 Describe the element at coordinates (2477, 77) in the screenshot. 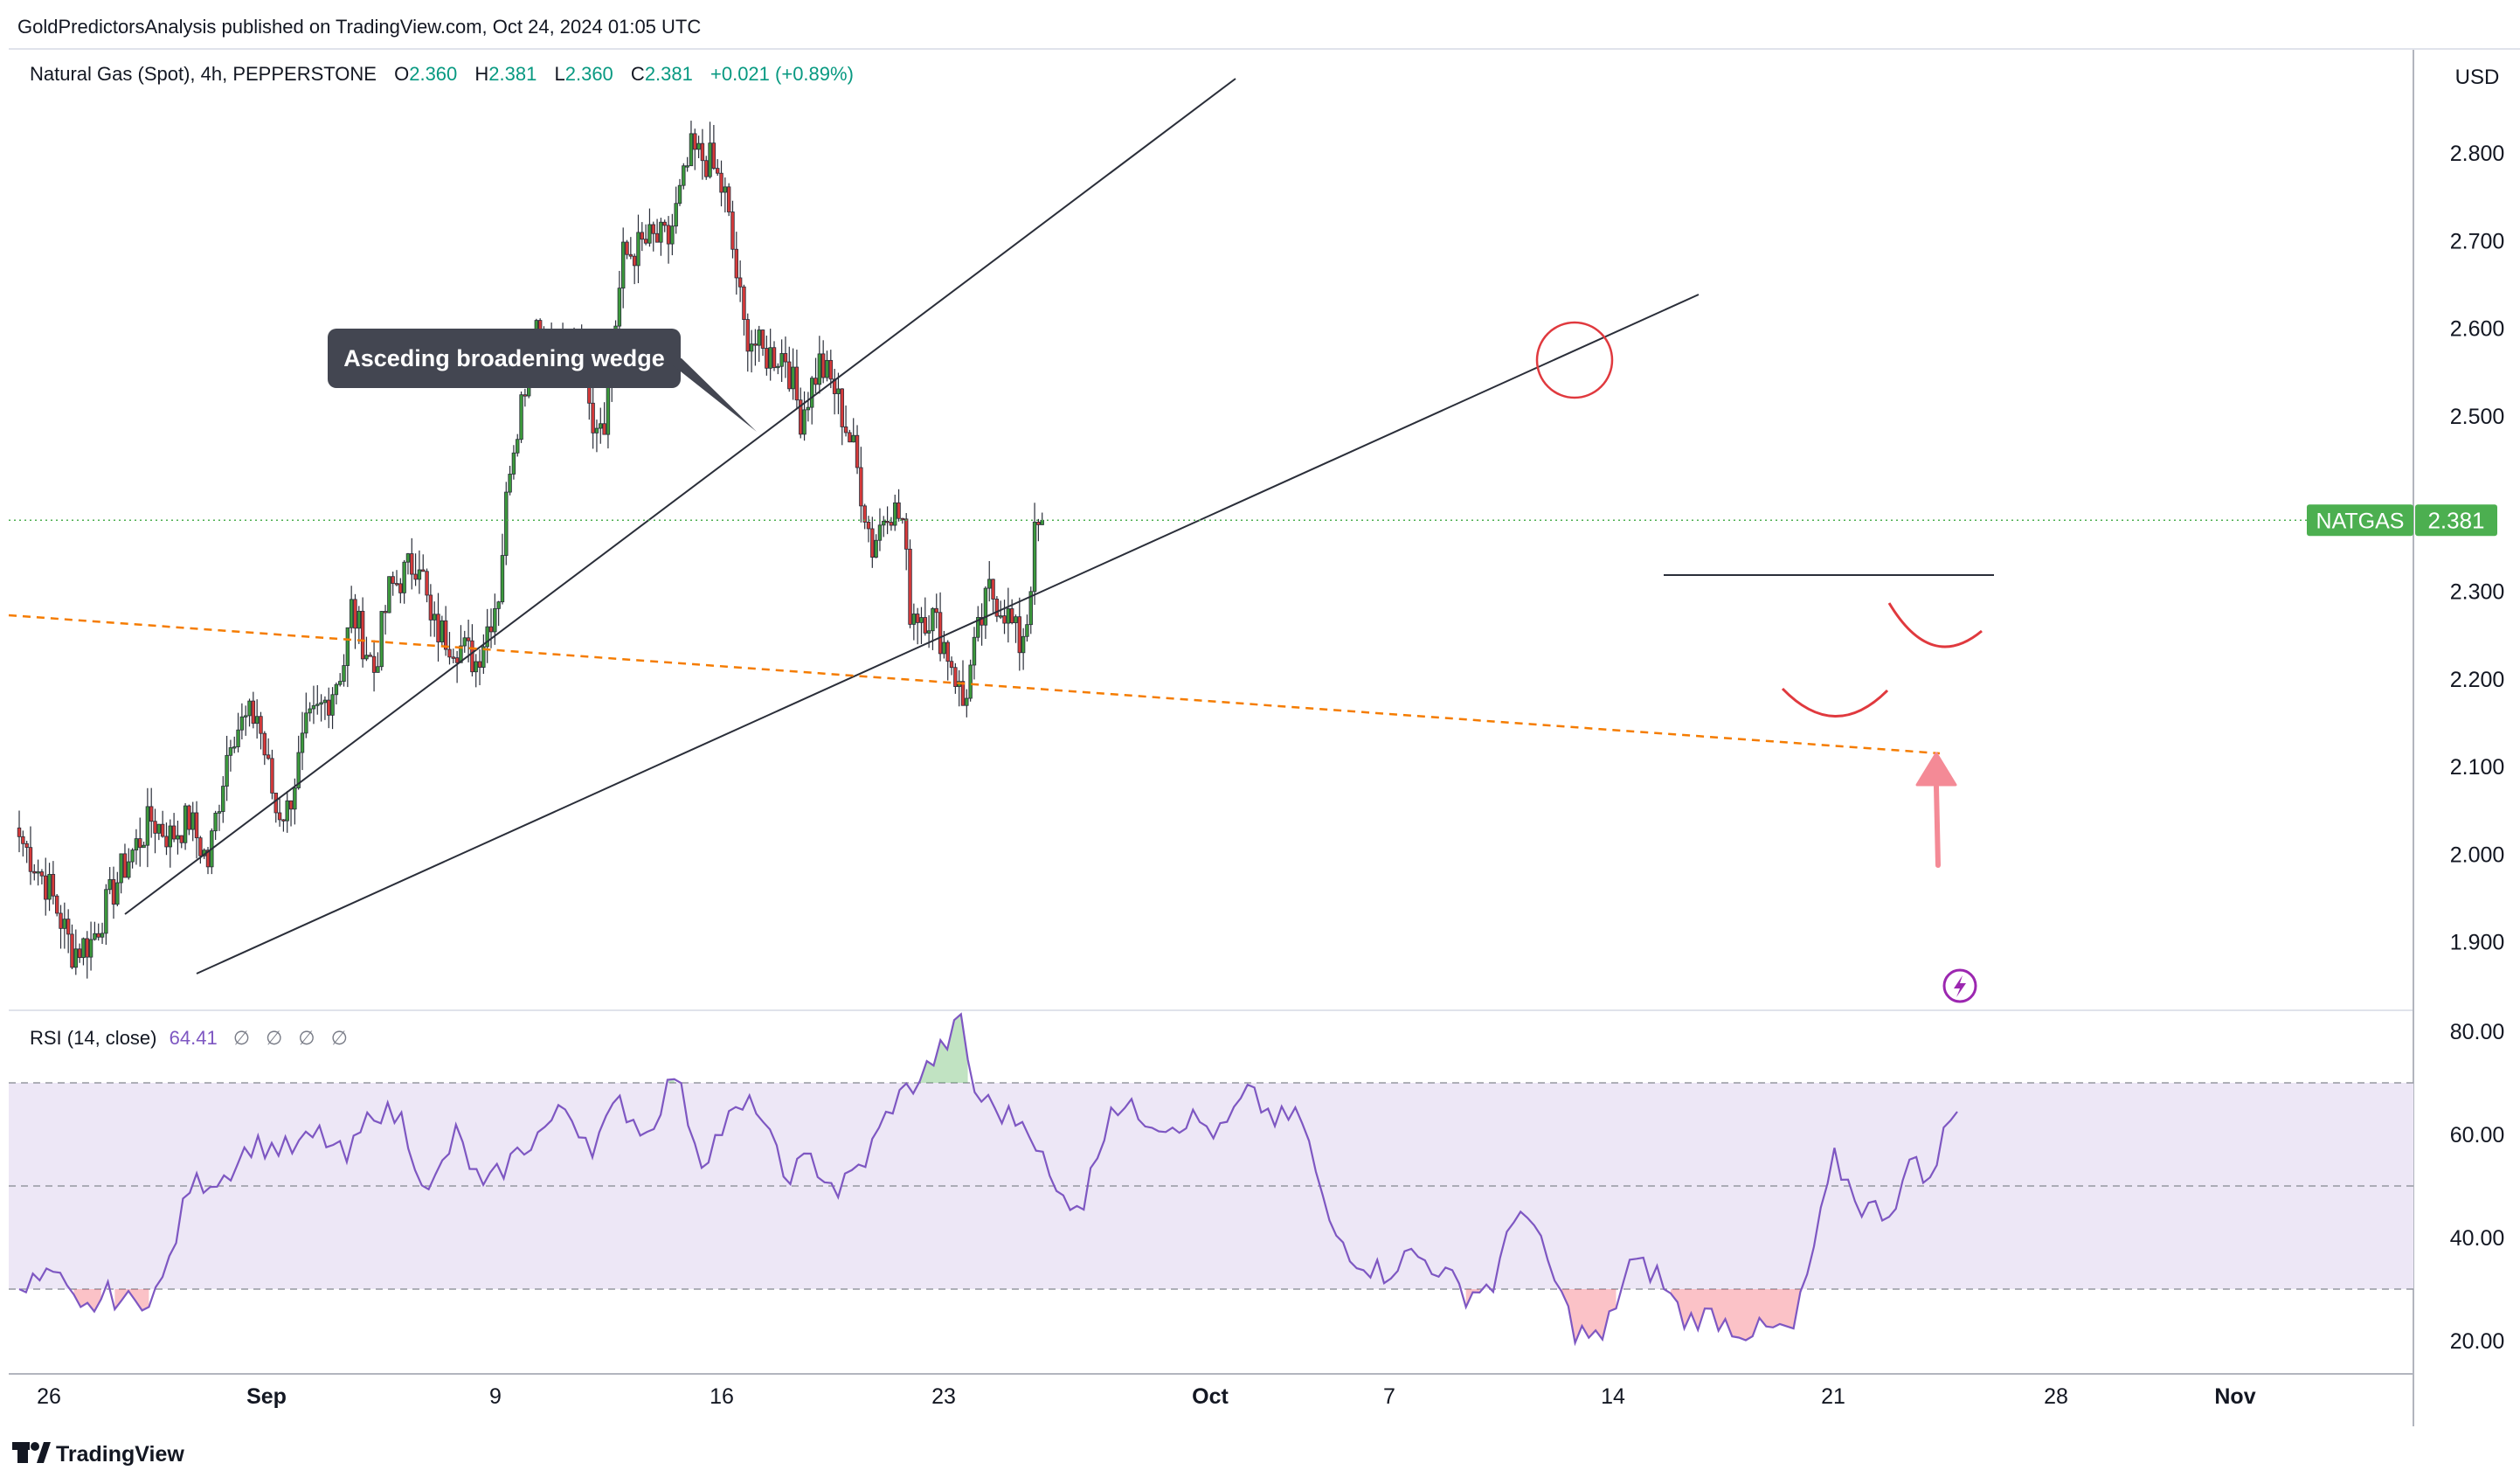

I see `currency-label: USD` at that location.